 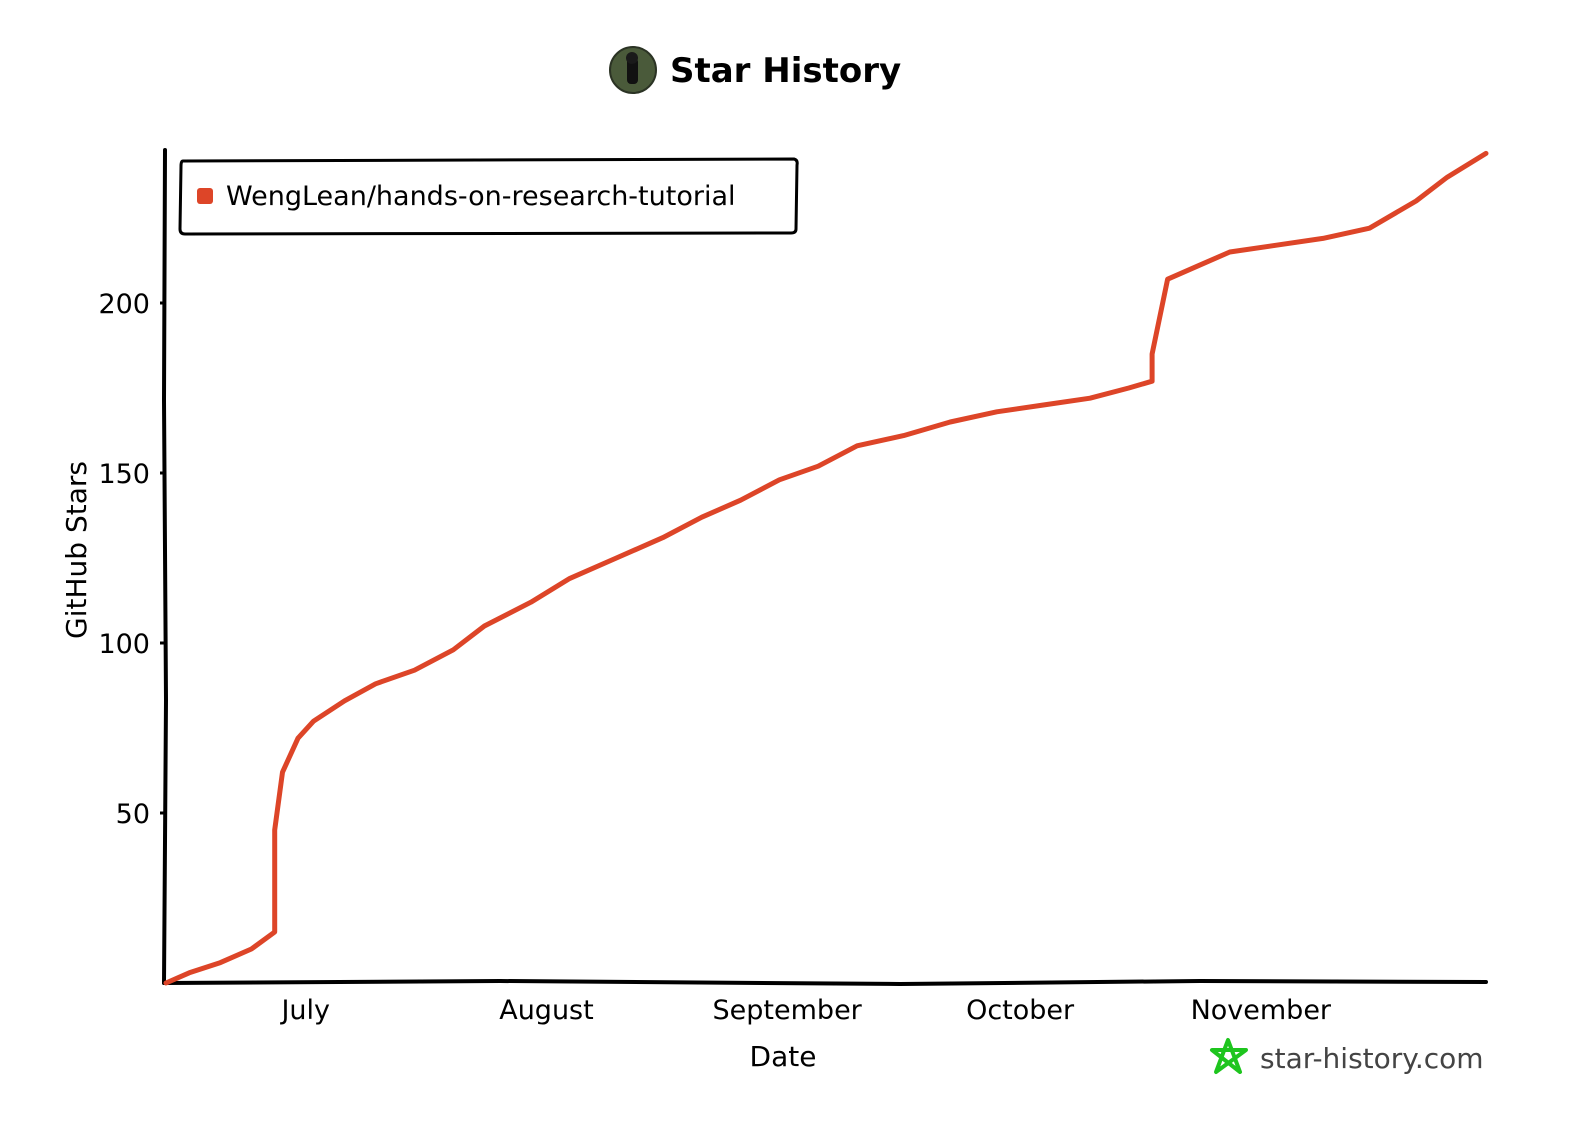 What do you see at coordinates (304, 1010) in the screenshot?
I see `x-tick-label: July` at bounding box center [304, 1010].